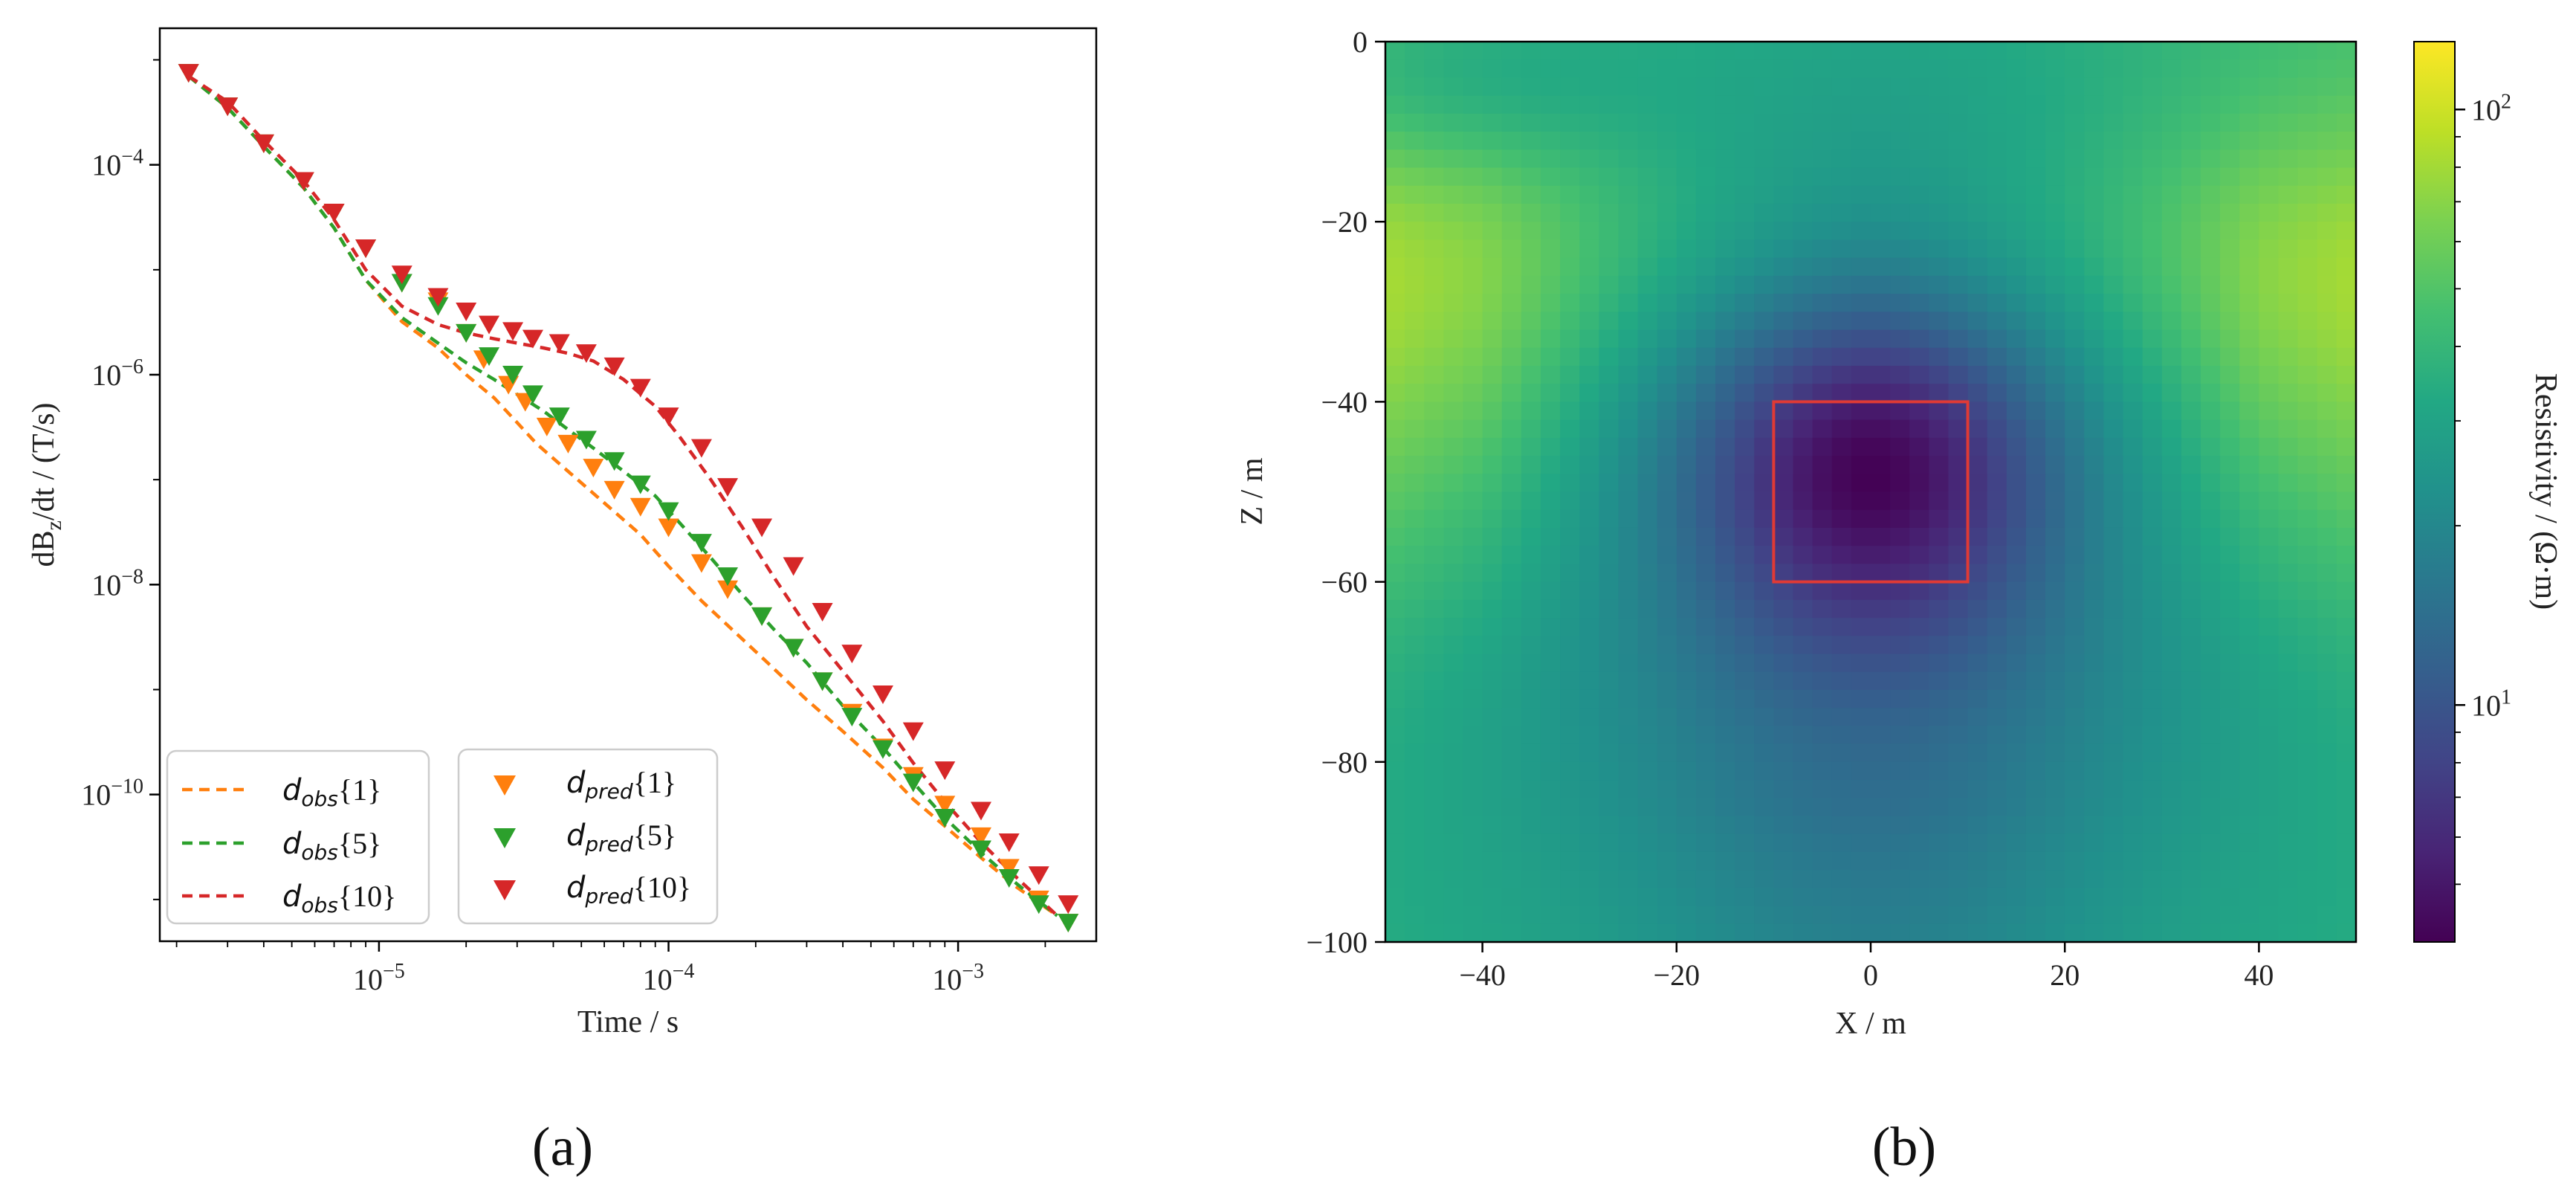  Describe the element at coordinates (586, 354) in the screenshot. I see `marker-dpred{10}` at that location.